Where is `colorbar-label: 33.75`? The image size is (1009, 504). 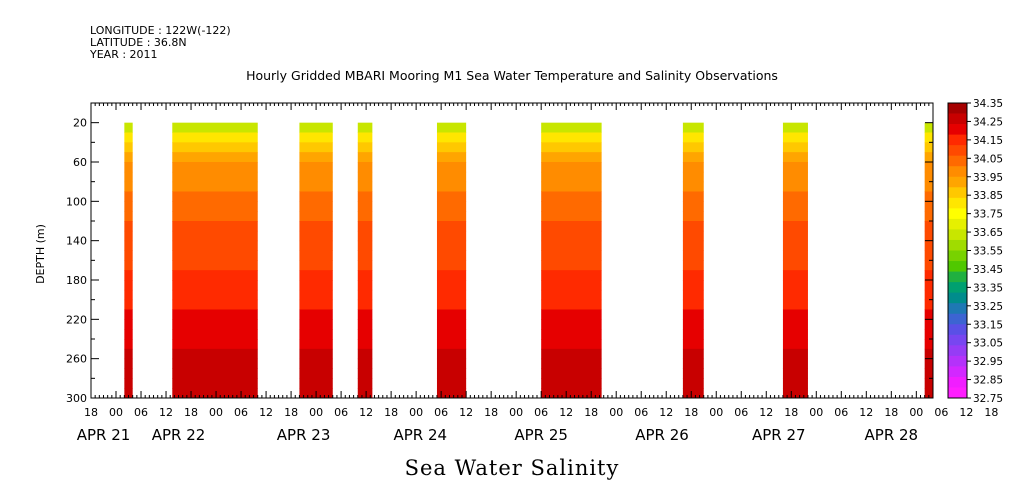 colorbar-label: 33.75 is located at coordinates (988, 215).